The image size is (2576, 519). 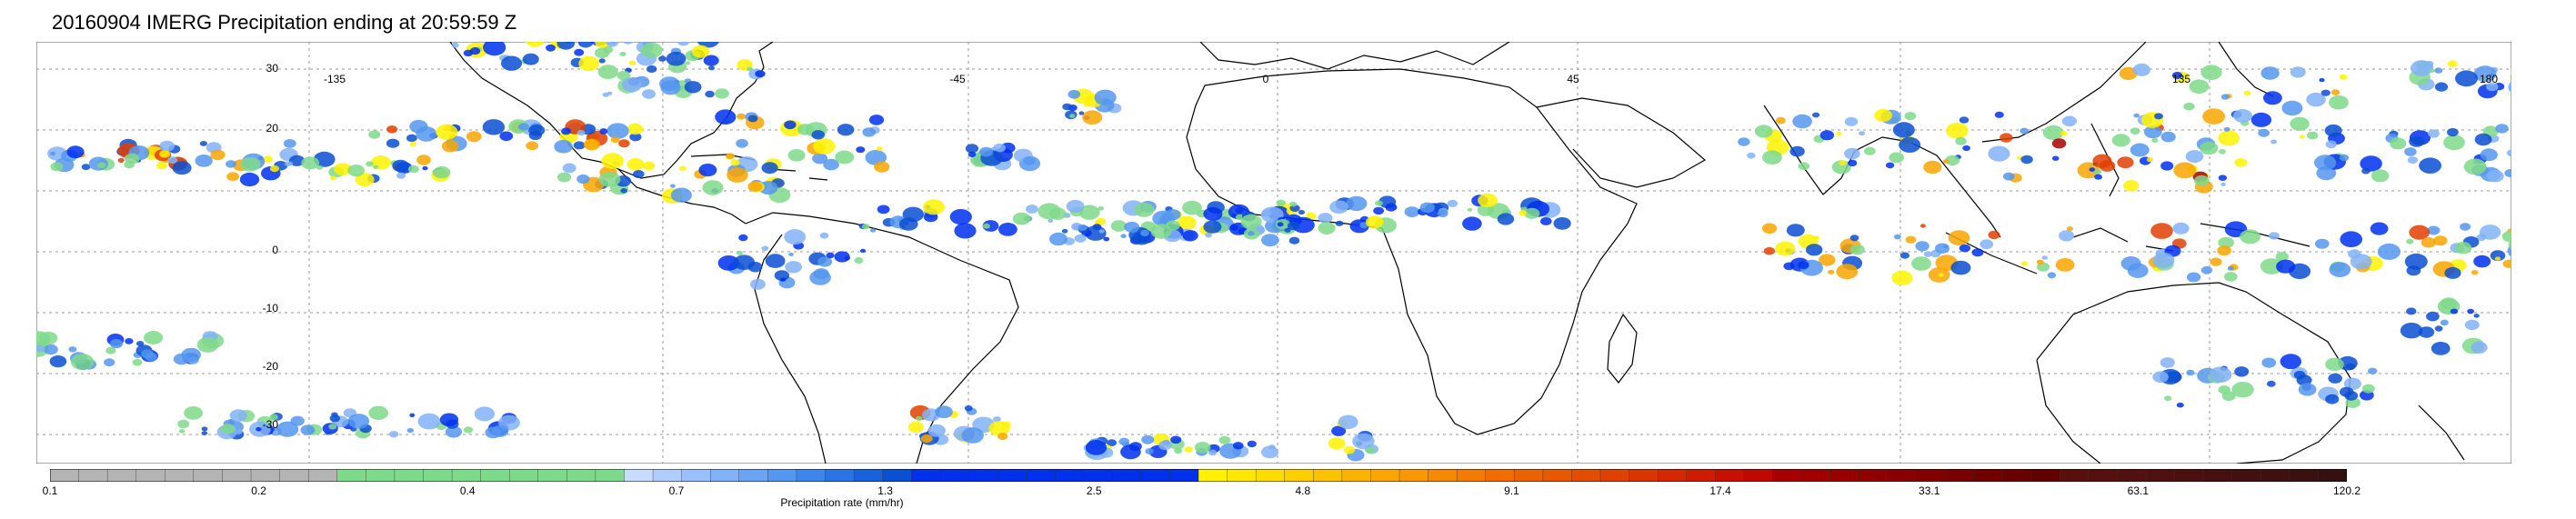 I want to click on colorbar-label: Precipitation rate (mm/hr), so click(x=842, y=502).